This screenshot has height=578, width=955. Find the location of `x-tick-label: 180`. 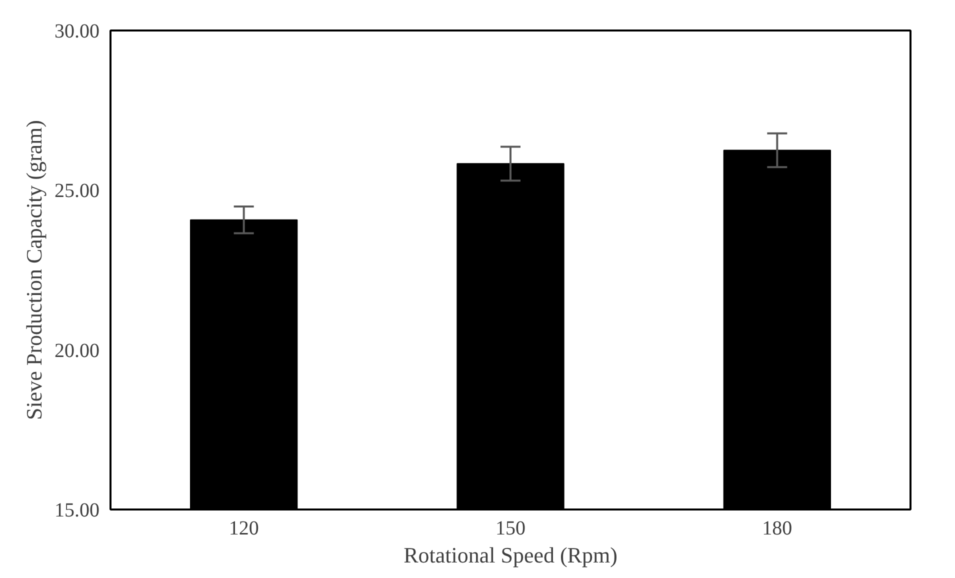

x-tick-label: 180 is located at coordinates (777, 529).